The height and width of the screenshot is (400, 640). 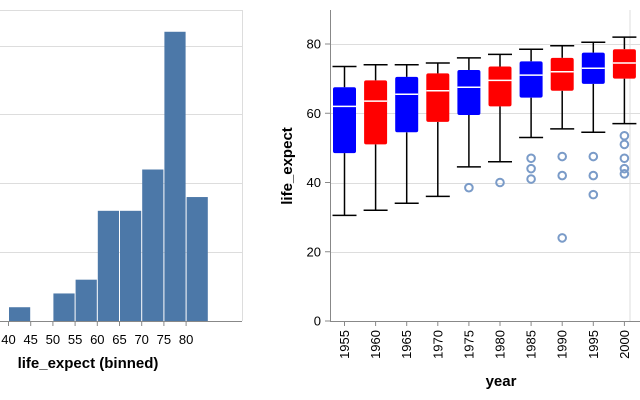 I want to click on boxplot-x-tick-label: 1990, so click(x=562, y=344).